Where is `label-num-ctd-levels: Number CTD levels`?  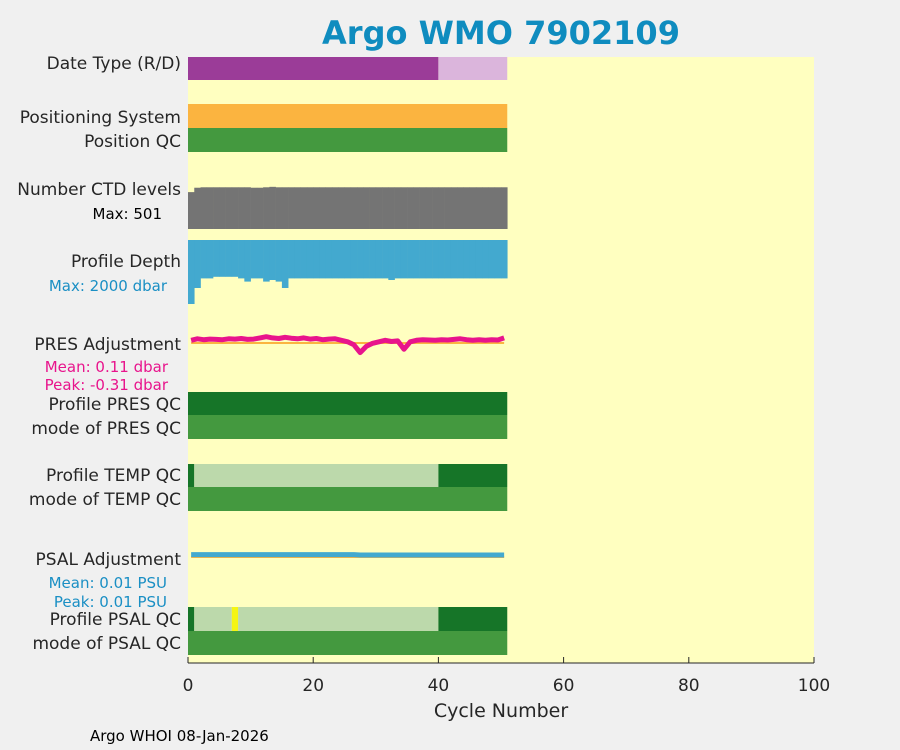 label-num-ctd-levels: Number CTD levels is located at coordinates (99, 190).